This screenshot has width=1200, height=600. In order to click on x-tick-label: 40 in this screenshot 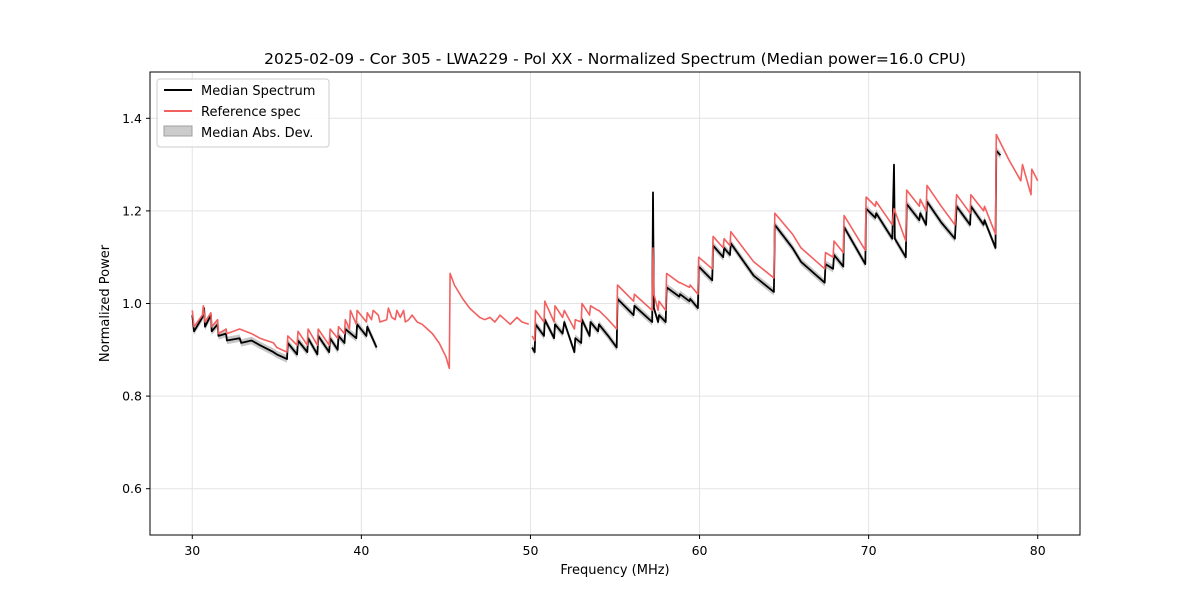, I will do `click(361, 550)`.